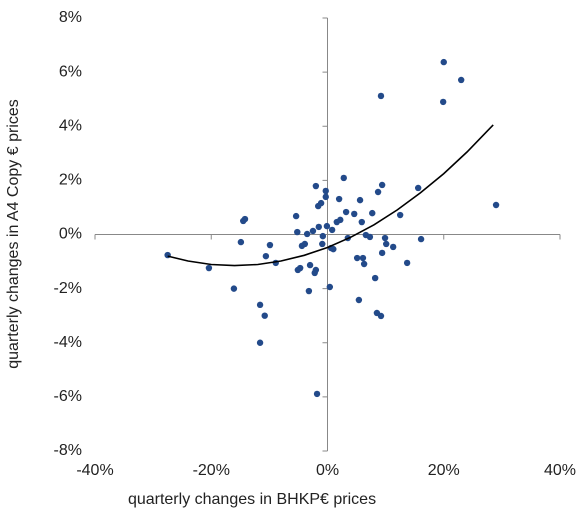 The width and height of the screenshot is (587, 518). I want to click on x-tick-label: 0%, so click(327, 470).